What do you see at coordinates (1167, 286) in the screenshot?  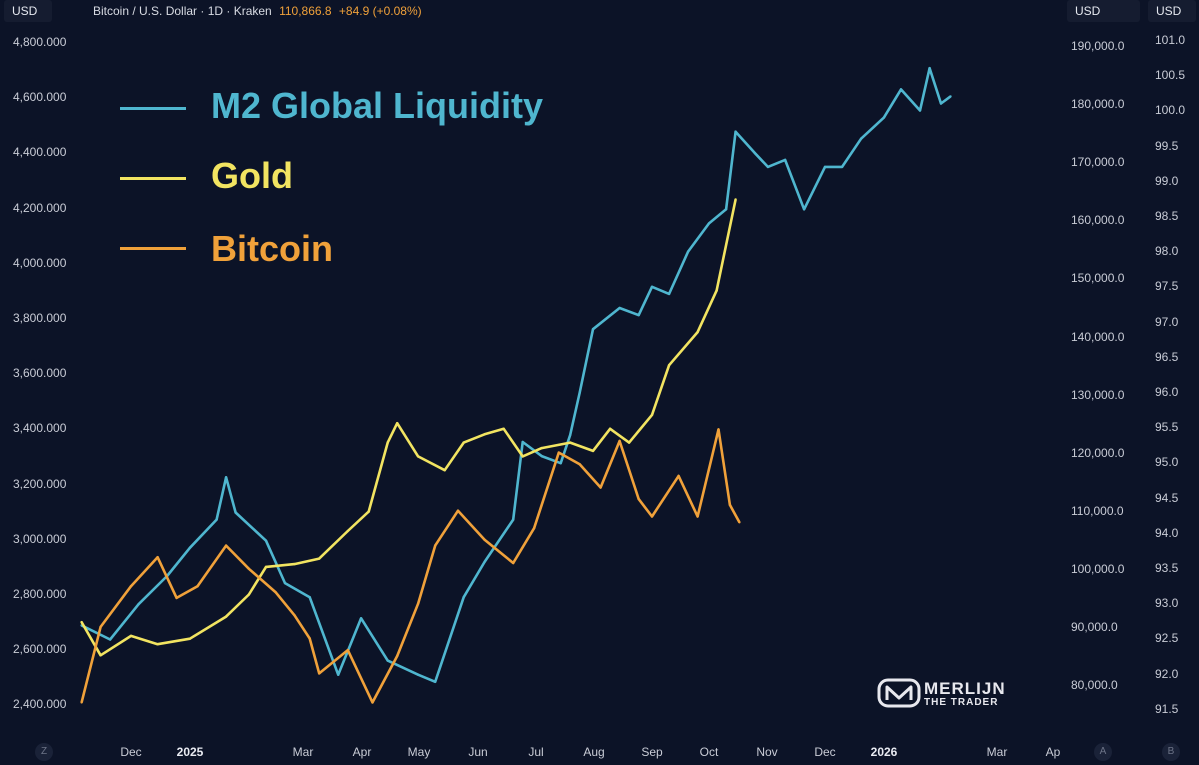 I see `right-axis-2-tick: 97.5` at bounding box center [1167, 286].